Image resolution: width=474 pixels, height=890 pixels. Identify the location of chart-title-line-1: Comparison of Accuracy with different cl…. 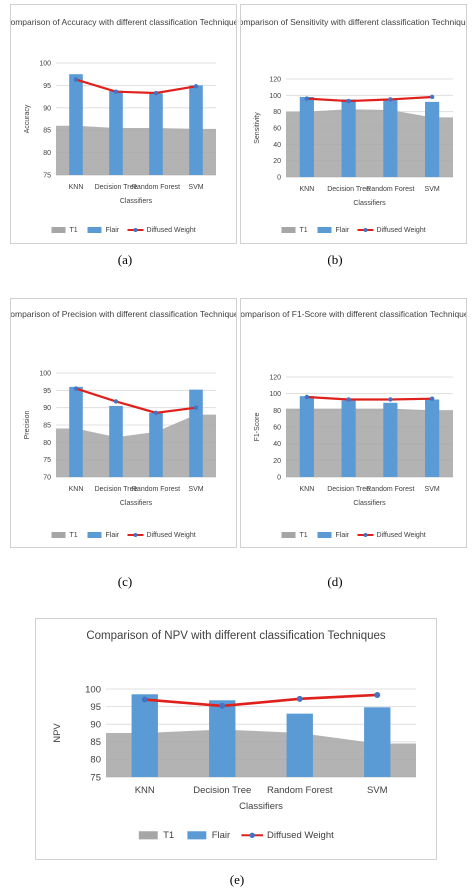
(123, 22).